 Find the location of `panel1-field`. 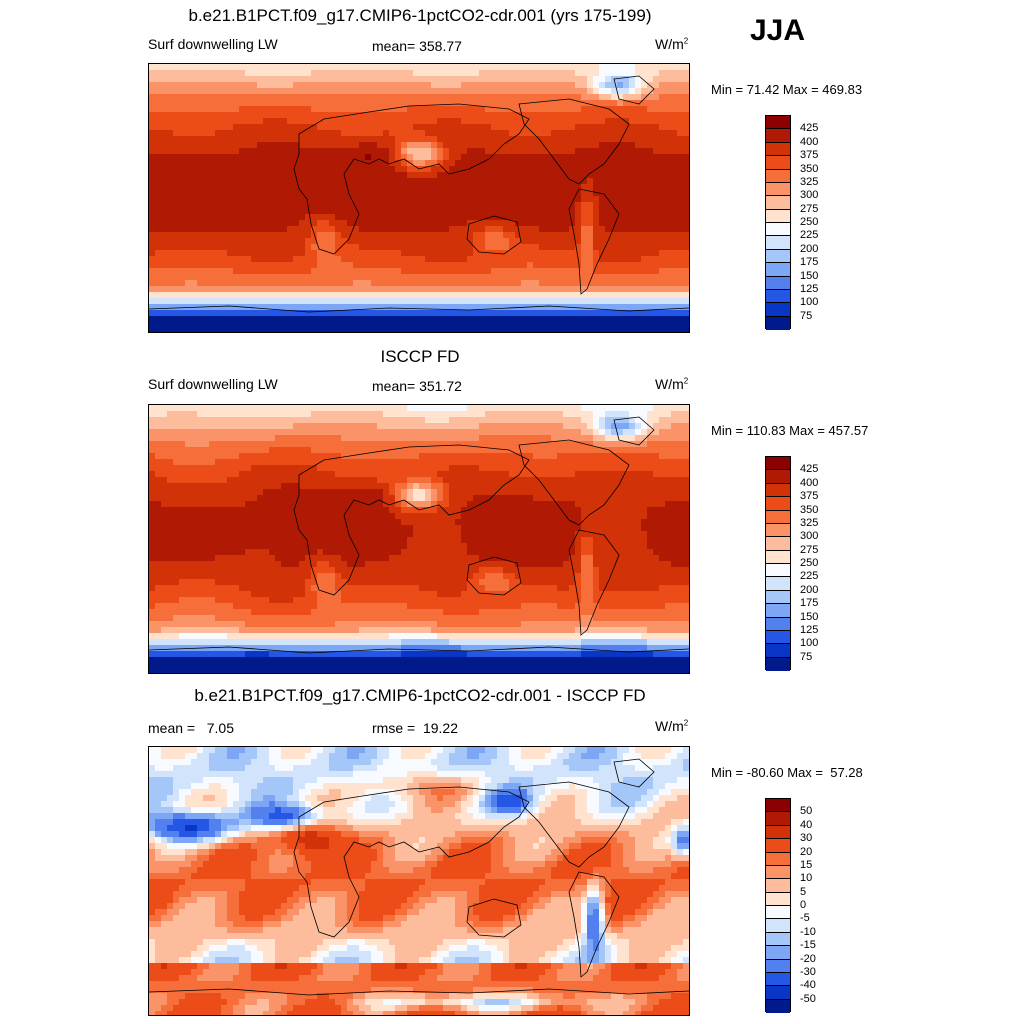

panel1-field is located at coordinates (419, 198).